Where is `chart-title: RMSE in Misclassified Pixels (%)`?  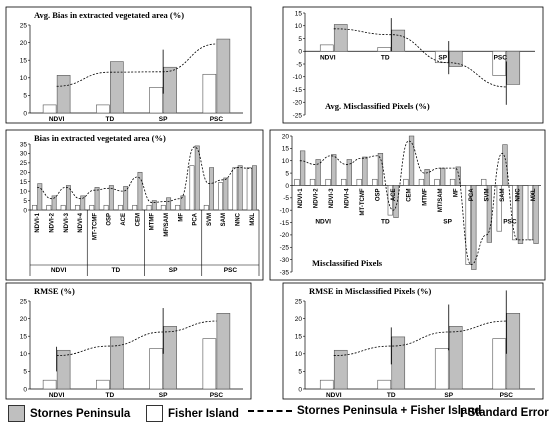 chart-title: RMSE in Misclassified Pixels (%) is located at coordinates (370, 291).